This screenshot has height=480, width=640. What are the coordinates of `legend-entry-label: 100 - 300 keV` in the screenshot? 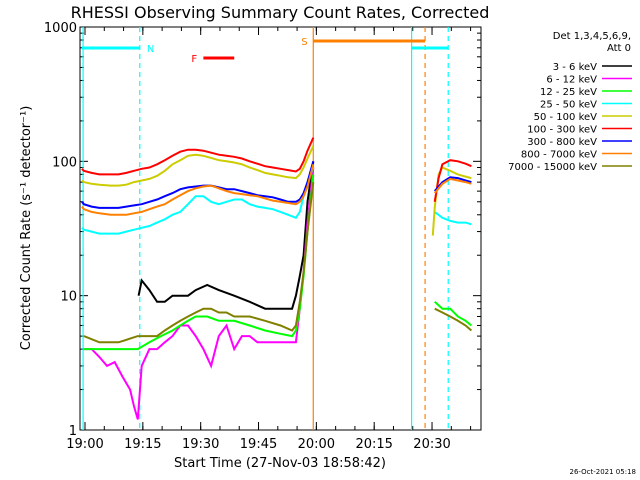 It's located at (562, 130).